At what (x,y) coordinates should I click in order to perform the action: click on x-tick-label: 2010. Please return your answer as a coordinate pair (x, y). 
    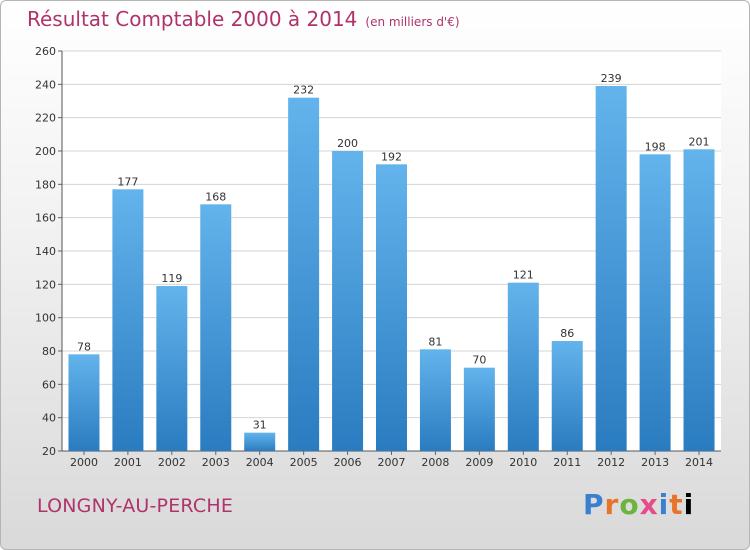
    Looking at the image, I should click on (523, 462).